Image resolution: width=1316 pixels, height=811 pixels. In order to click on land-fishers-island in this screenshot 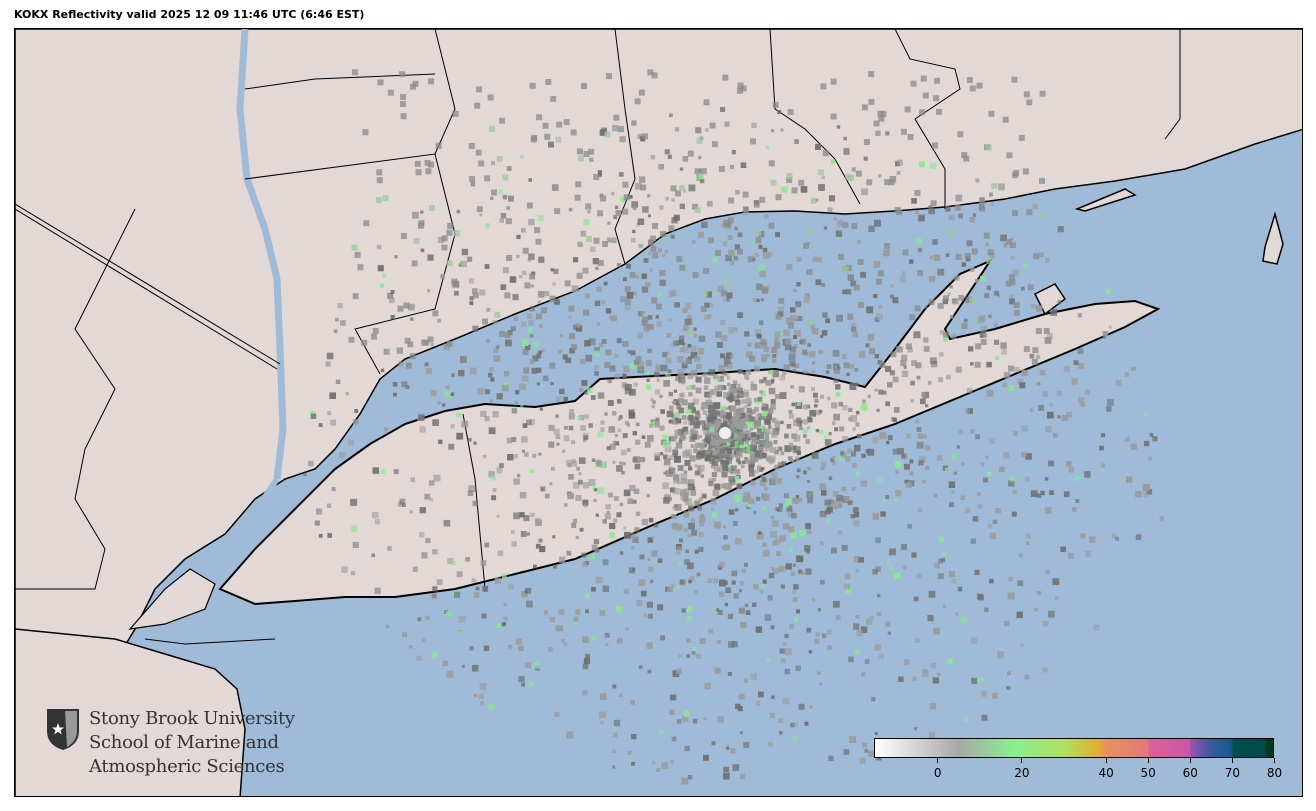, I will do `click(1105, 200)`.